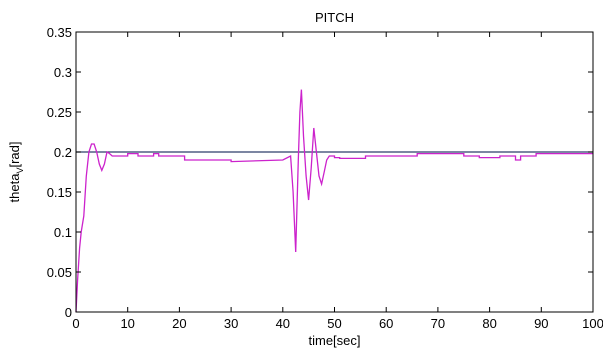 This screenshot has height=354, width=603. Describe the element at coordinates (63, 232) in the screenshot. I see `y-tick-label: 0.1` at that location.